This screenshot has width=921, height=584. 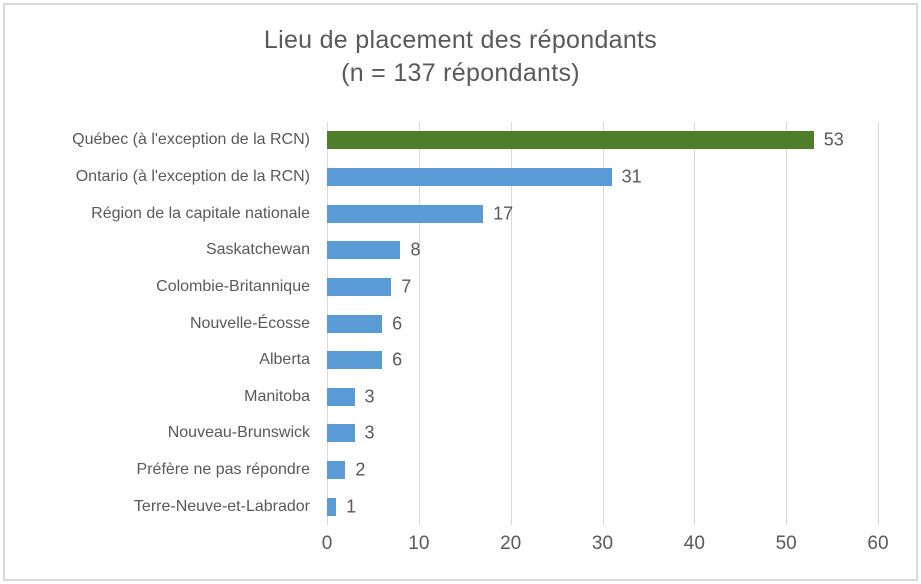 I want to click on bar-row: 53, so click(x=602, y=140).